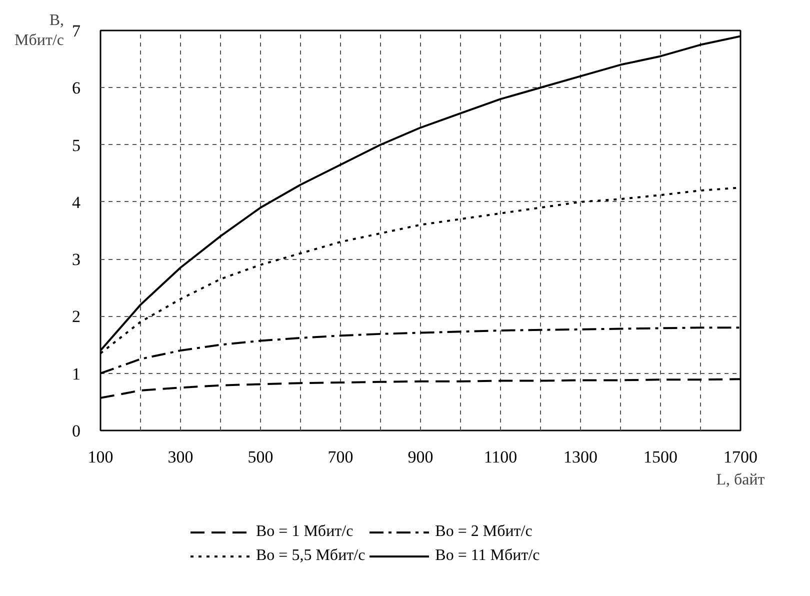  What do you see at coordinates (76, 88) in the screenshot?
I see `y-tick-label: 6` at bounding box center [76, 88].